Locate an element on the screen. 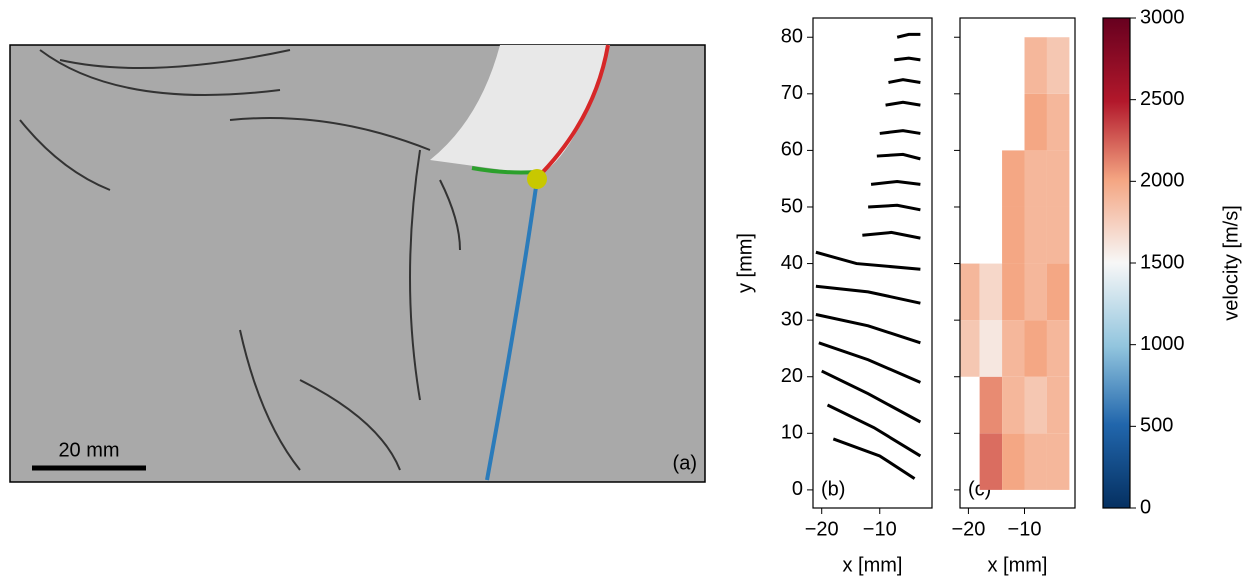 The image size is (1250, 585). scale-bar-label: 20 mm is located at coordinates (88, 450).